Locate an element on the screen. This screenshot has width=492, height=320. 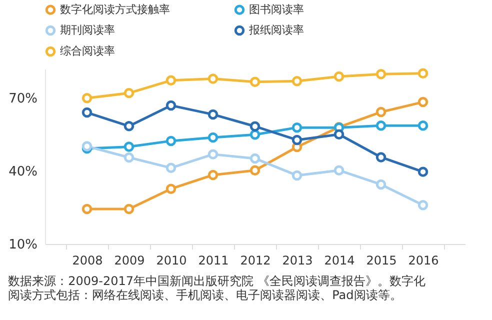
y-tick-label: 10% is located at coordinates (23, 245).